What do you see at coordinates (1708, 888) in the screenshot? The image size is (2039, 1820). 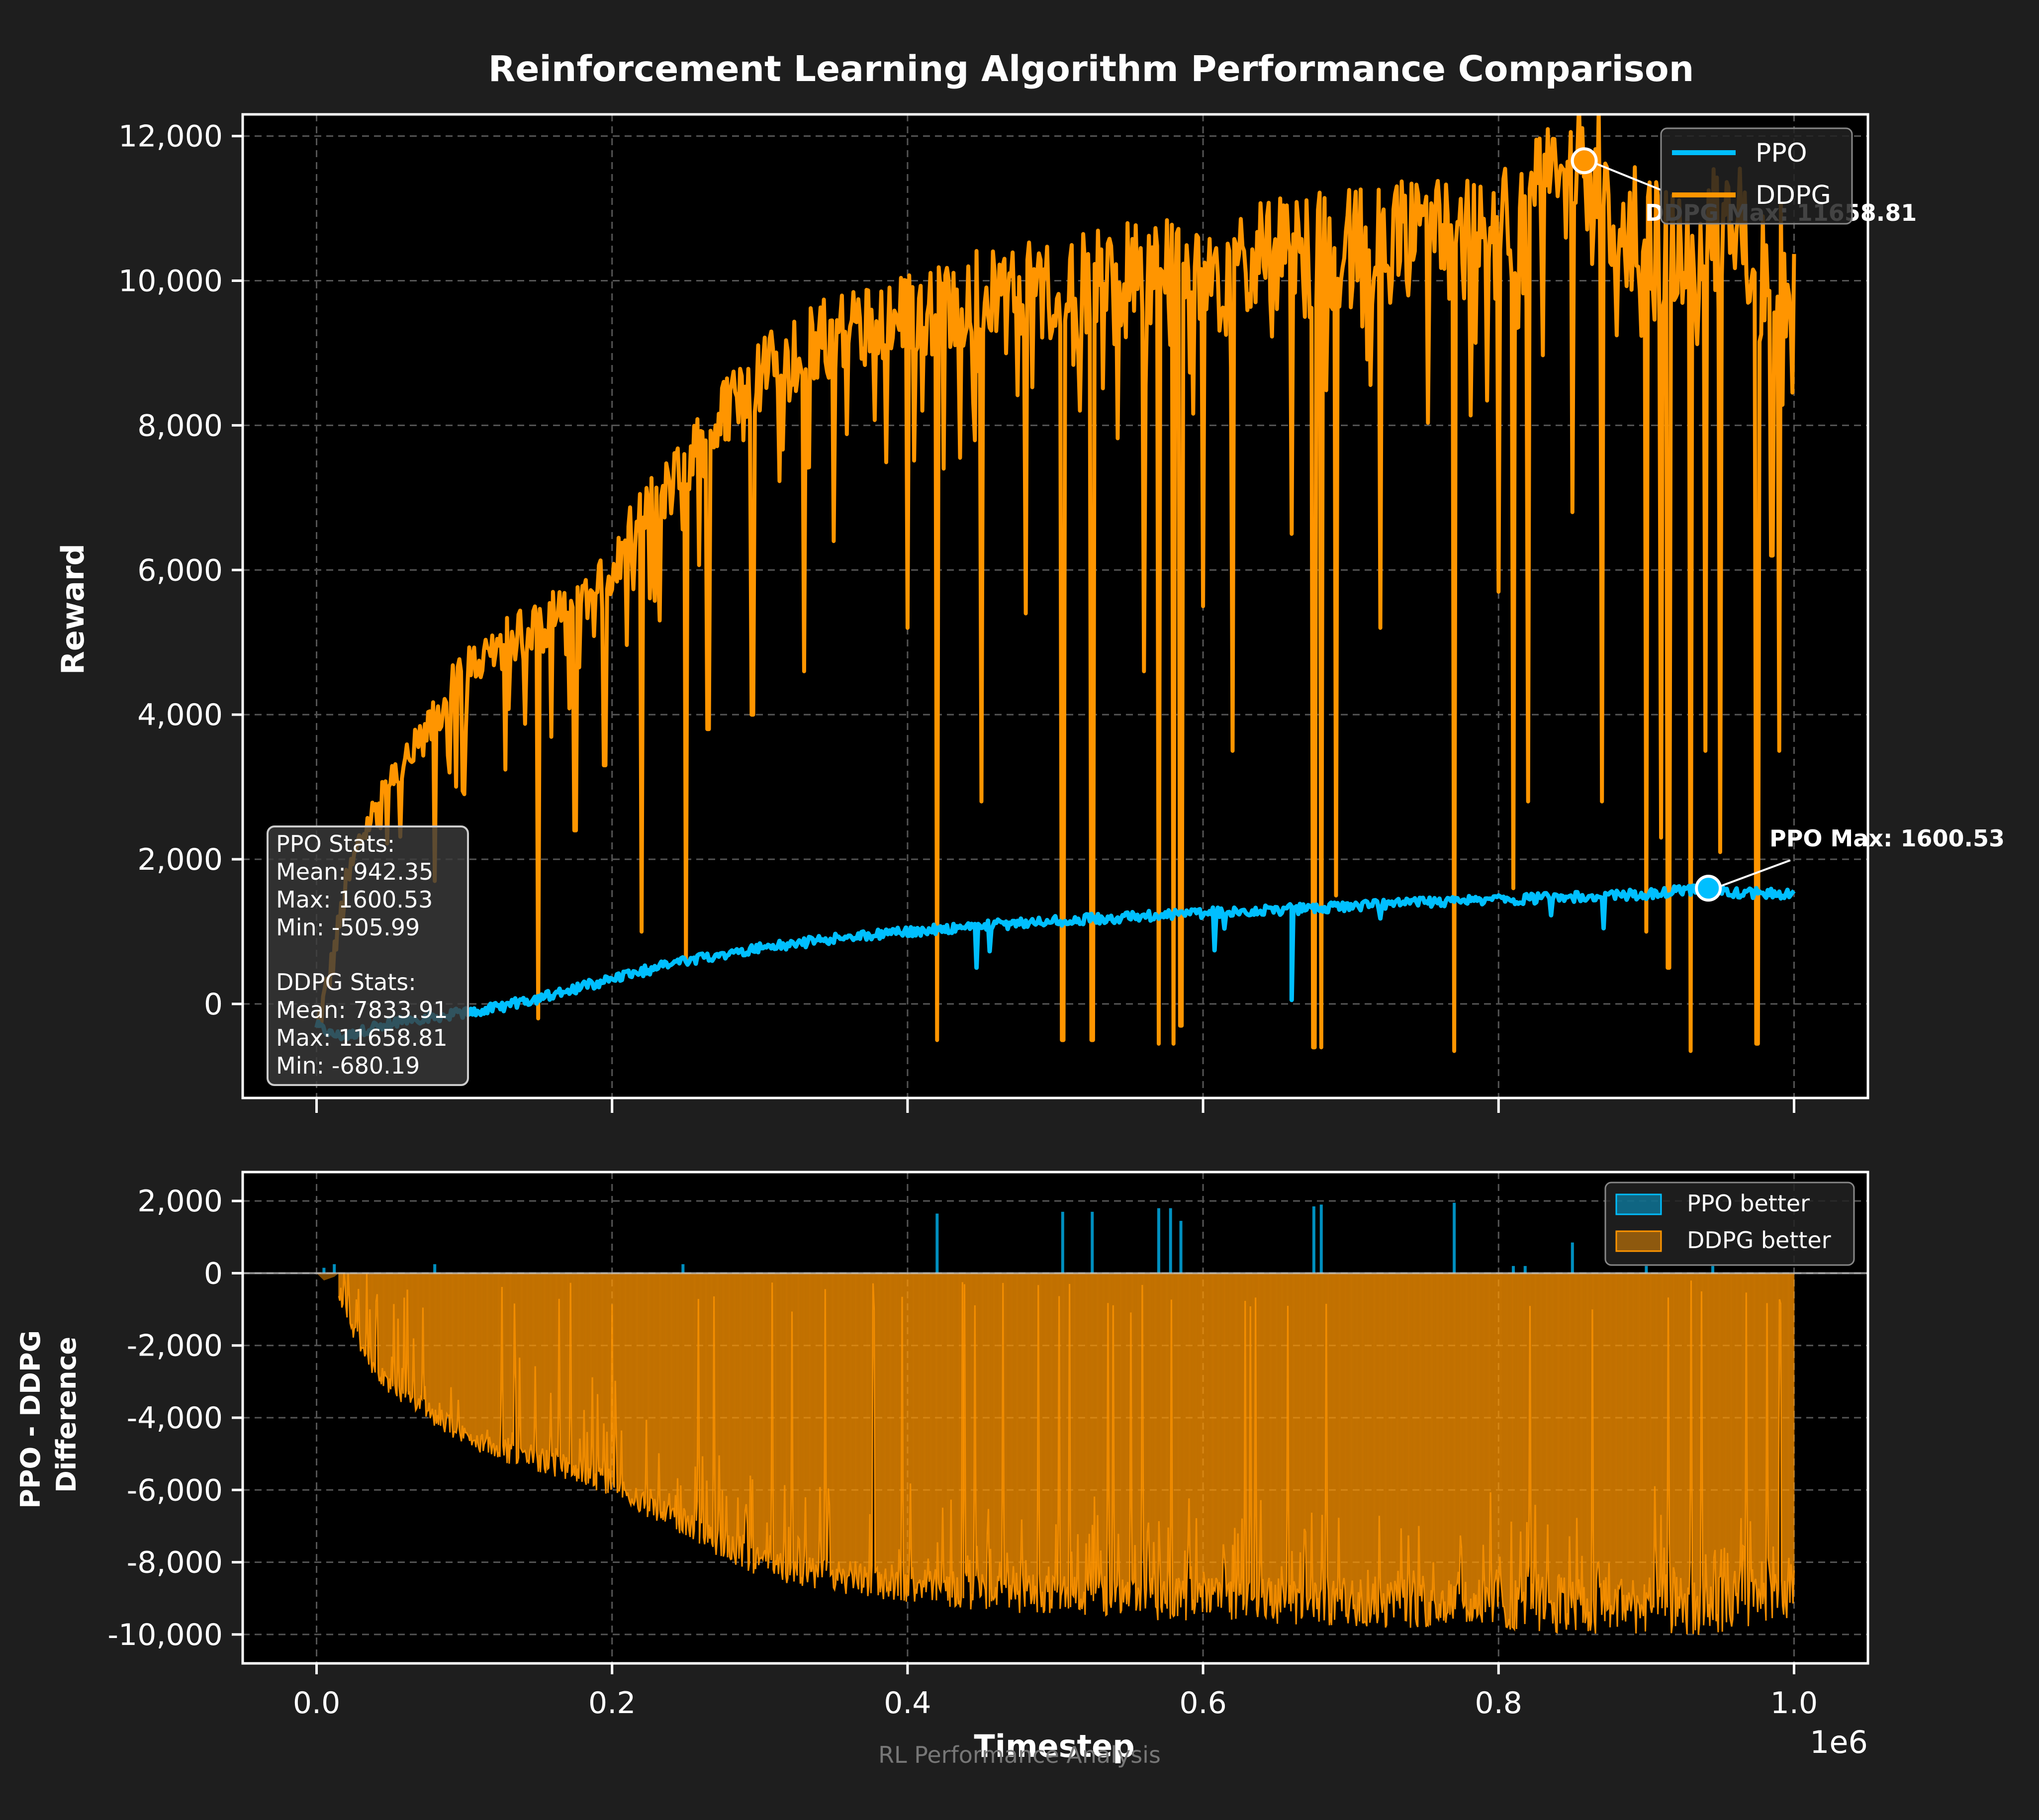 I see `ppo-max-marker` at bounding box center [1708, 888].